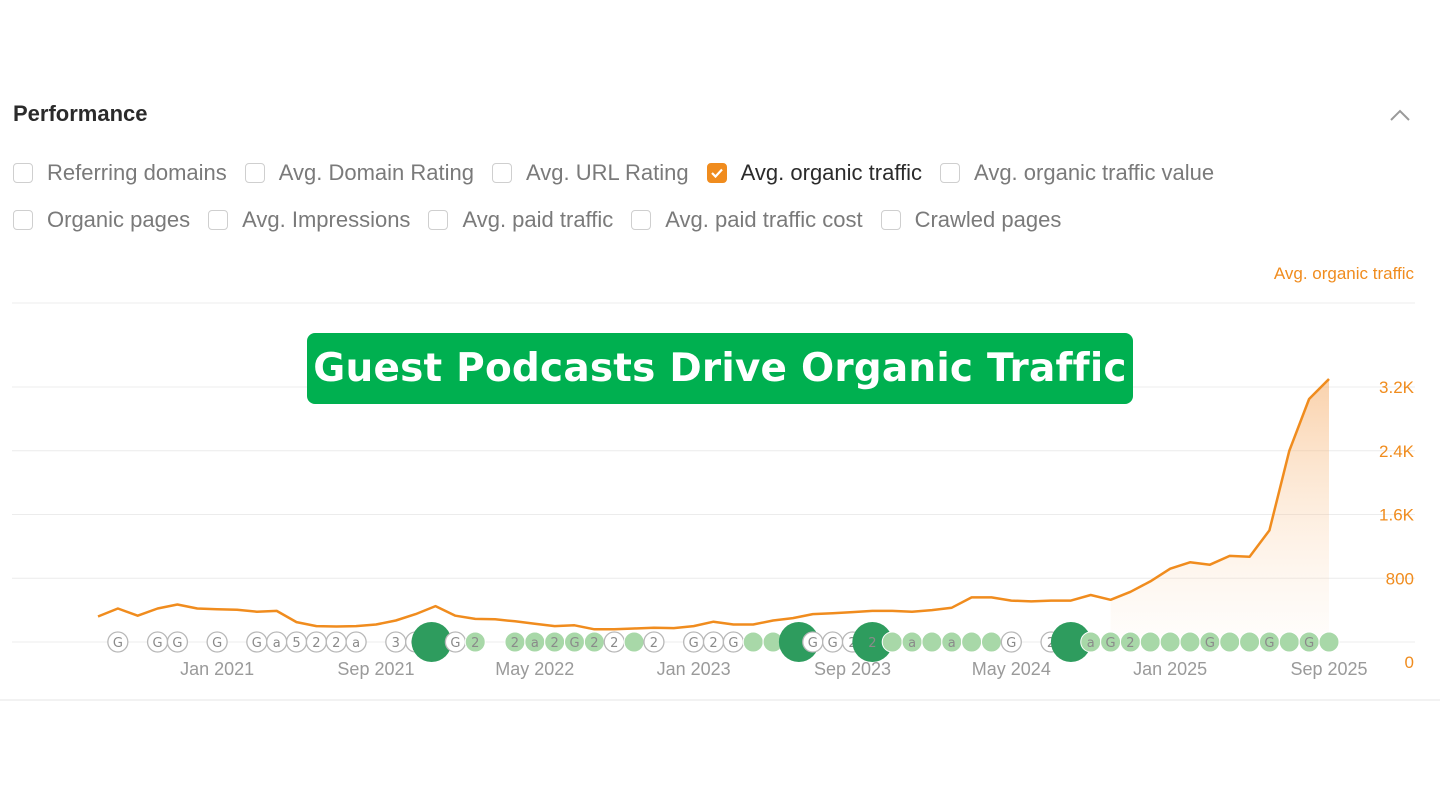 This screenshot has width=1440, height=810. I want to click on event-marker-label: 3, so click(396, 643).